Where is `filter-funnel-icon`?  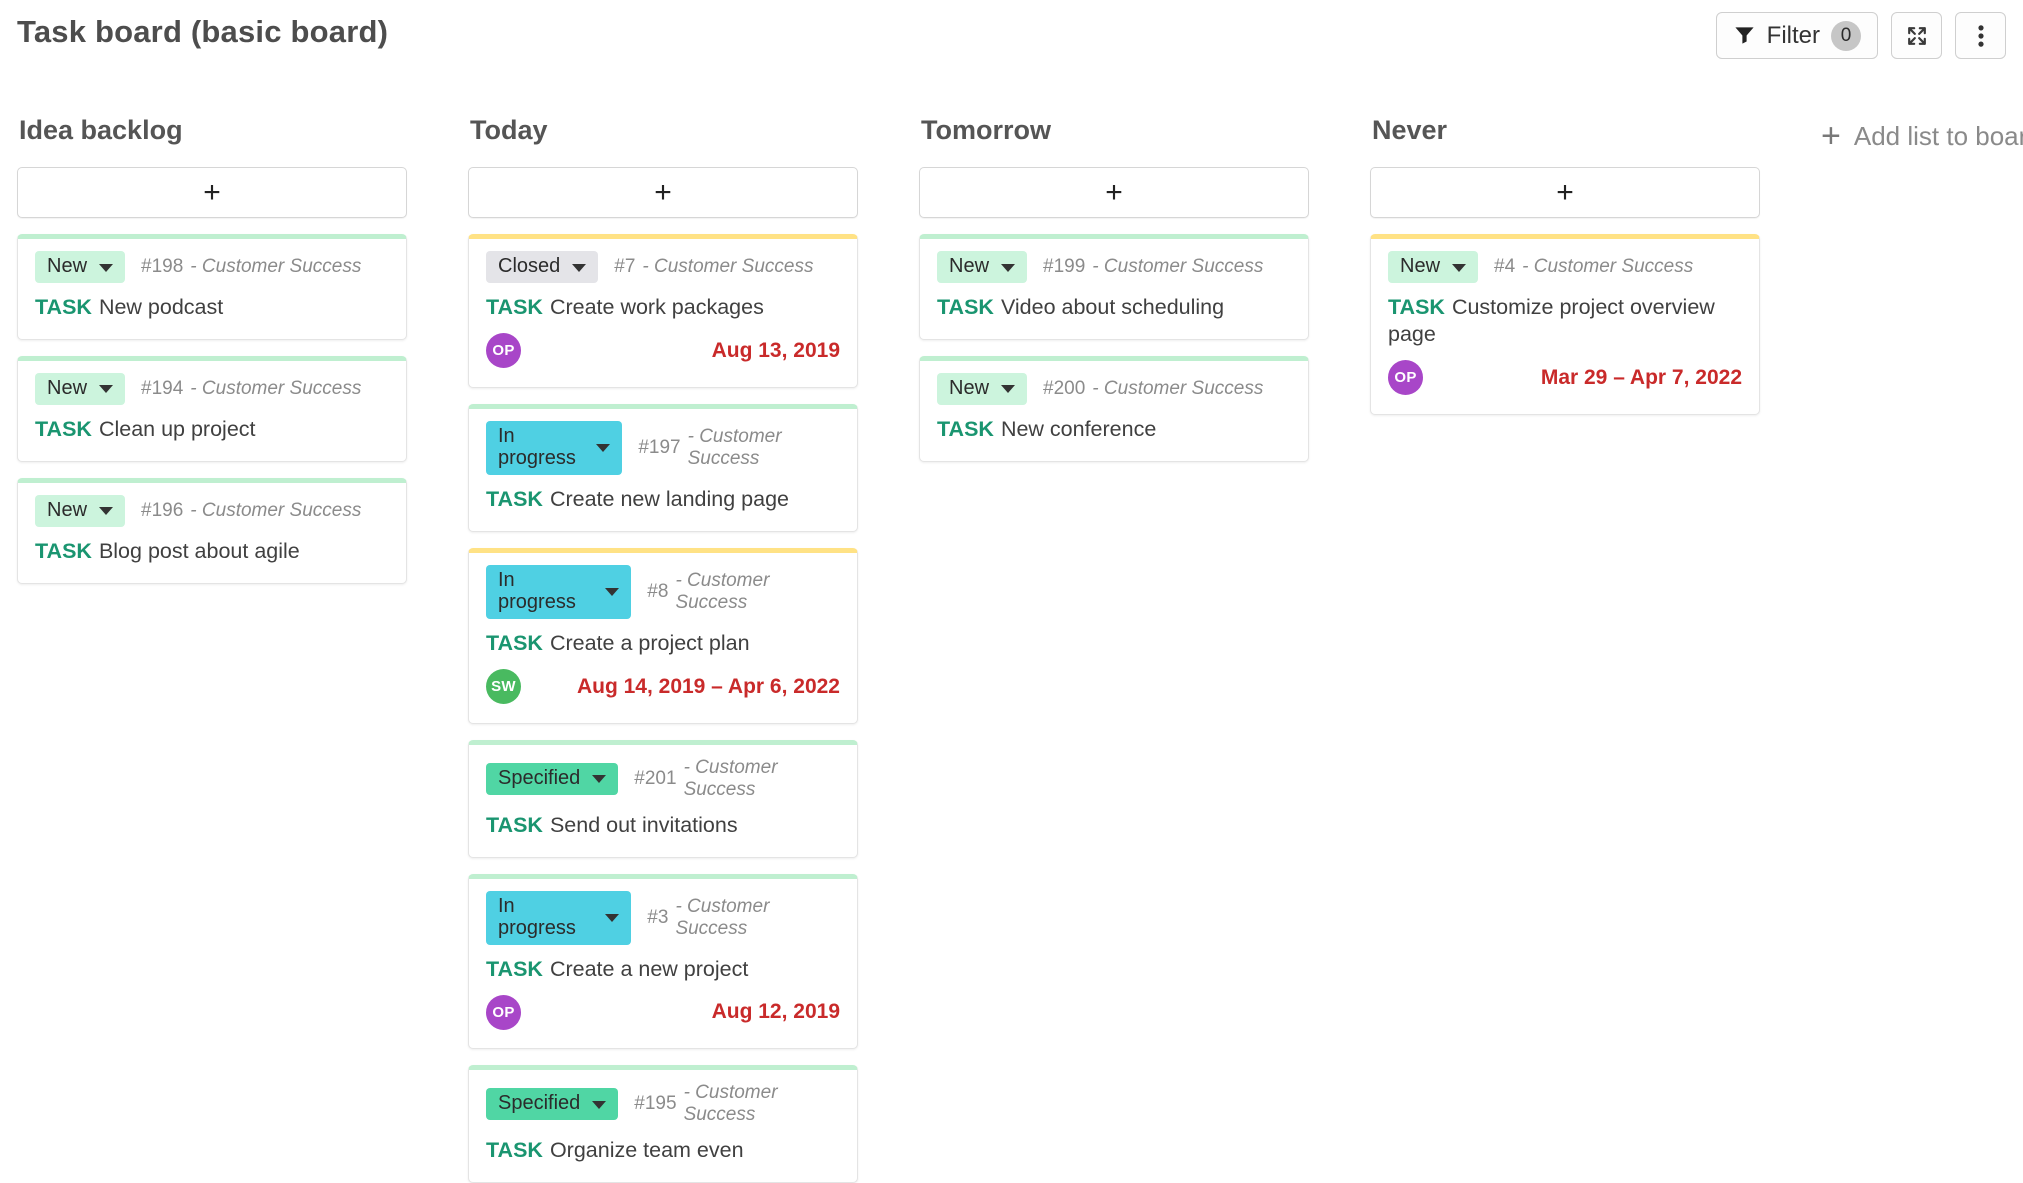 filter-funnel-icon is located at coordinates (1744, 35).